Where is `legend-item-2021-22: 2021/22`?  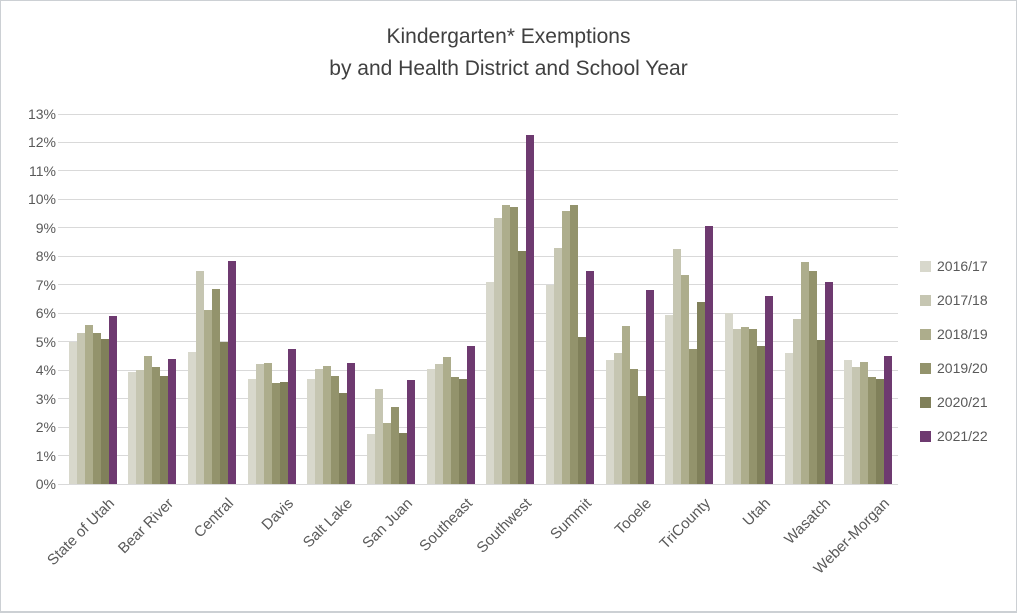
legend-item-2021-22: 2021/22 is located at coordinates (954, 436).